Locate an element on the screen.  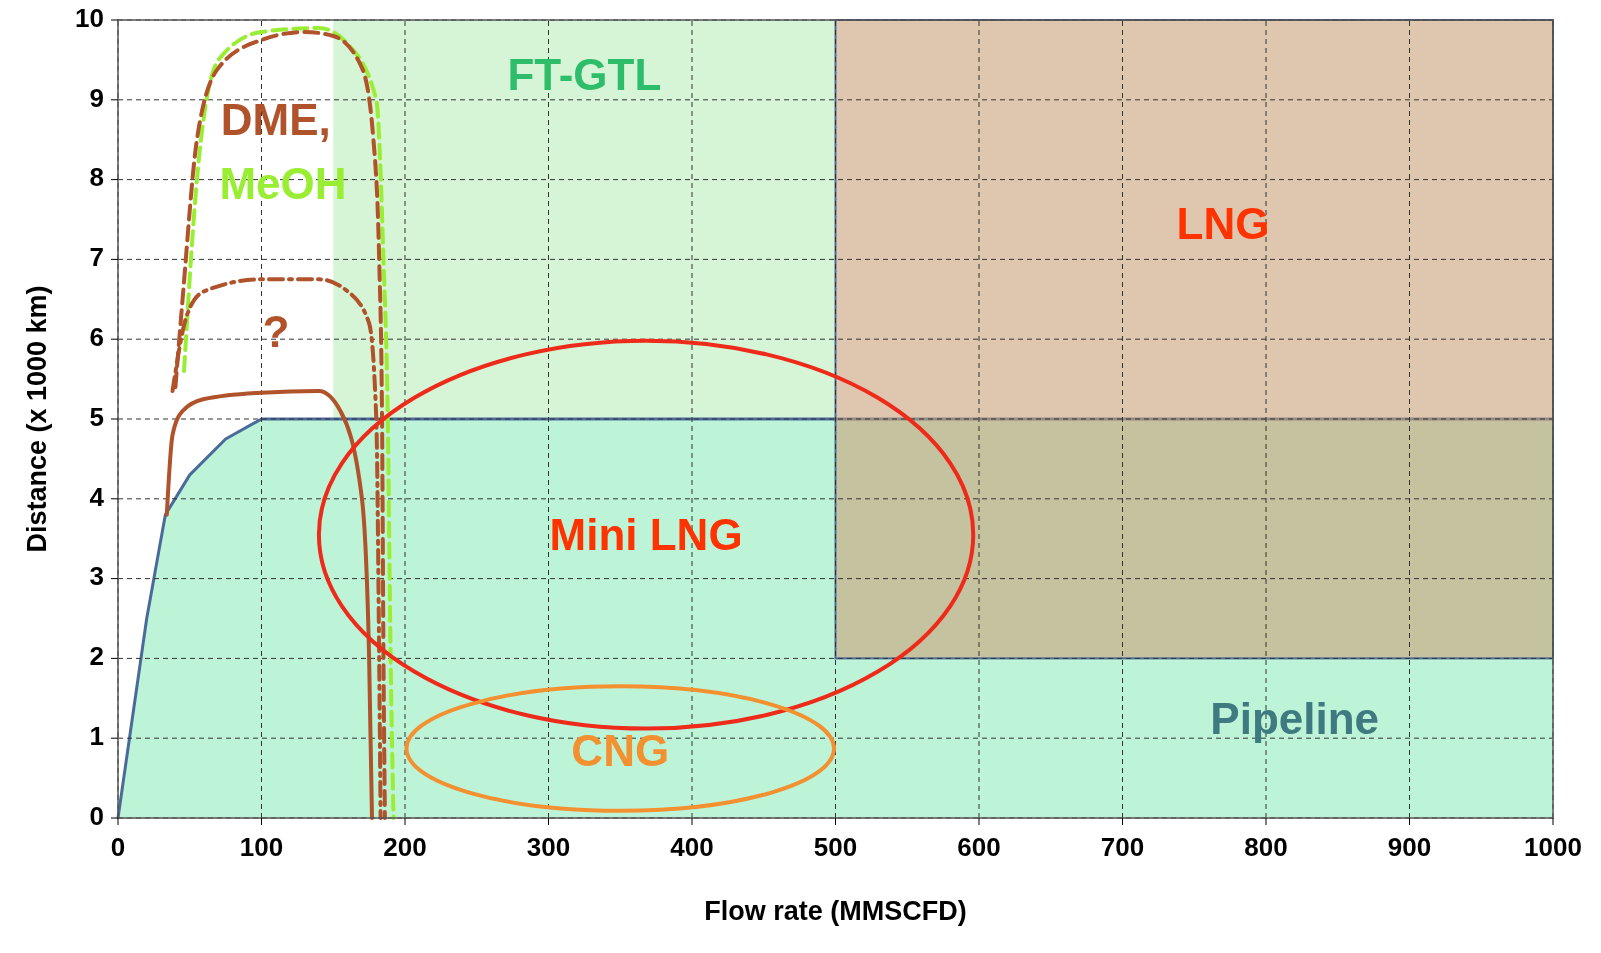
x-axis-title: Flow rate (MMSCFD) is located at coordinates (835, 911).